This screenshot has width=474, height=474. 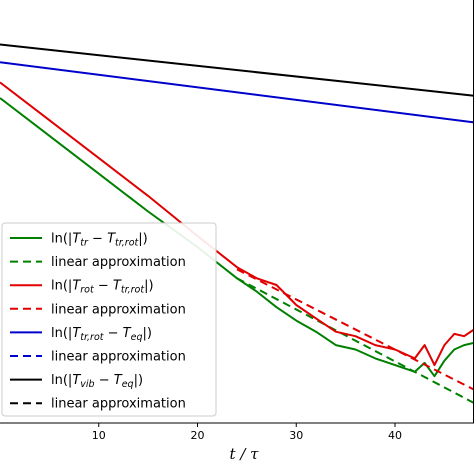 What do you see at coordinates (101, 334) in the screenshot?
I see `legend-label: ln(|Ttr,rot − Teq|)` at bounding box center [101, 334].